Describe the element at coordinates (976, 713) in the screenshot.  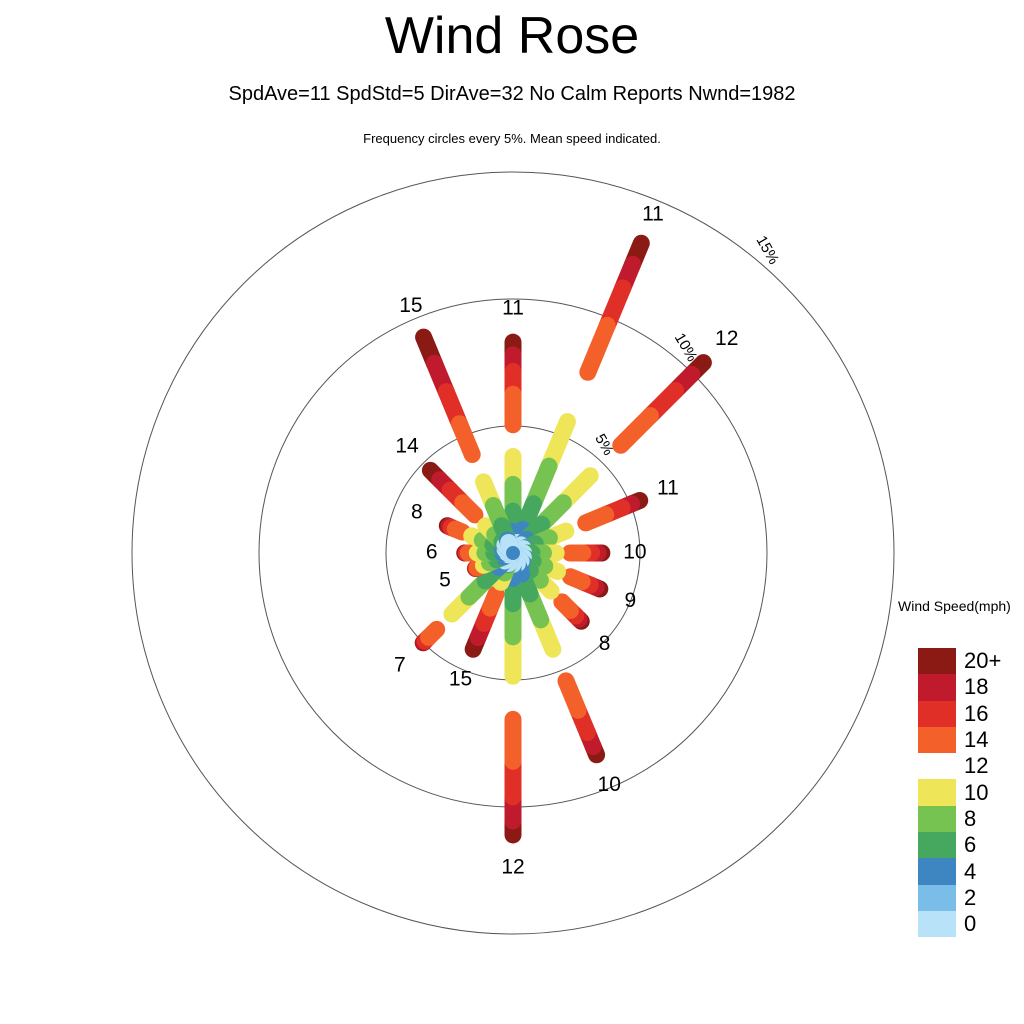
I see `legend-label: 16` at that location.